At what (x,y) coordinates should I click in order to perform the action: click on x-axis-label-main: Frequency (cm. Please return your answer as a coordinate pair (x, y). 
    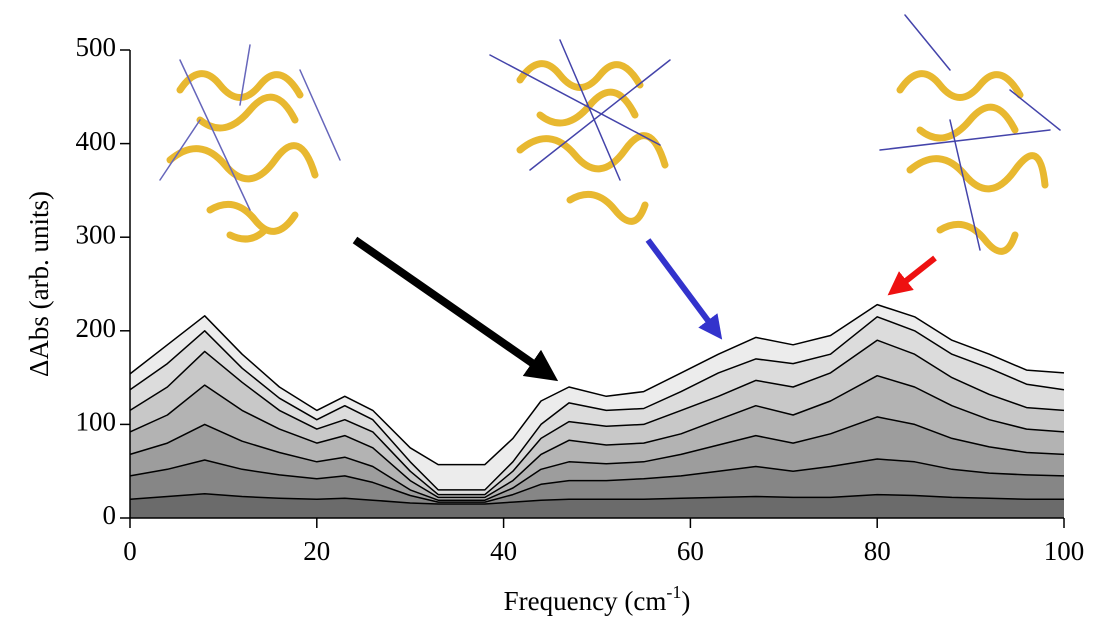
    Looking at the image, I should click on (585, 601).